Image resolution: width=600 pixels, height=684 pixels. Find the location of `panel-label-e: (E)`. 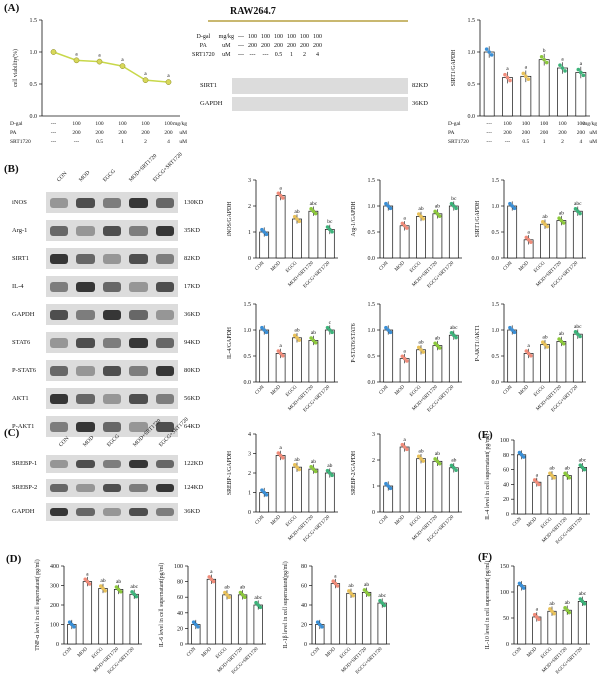

panel-label-e: (E) is located at coordinates (485, 435).